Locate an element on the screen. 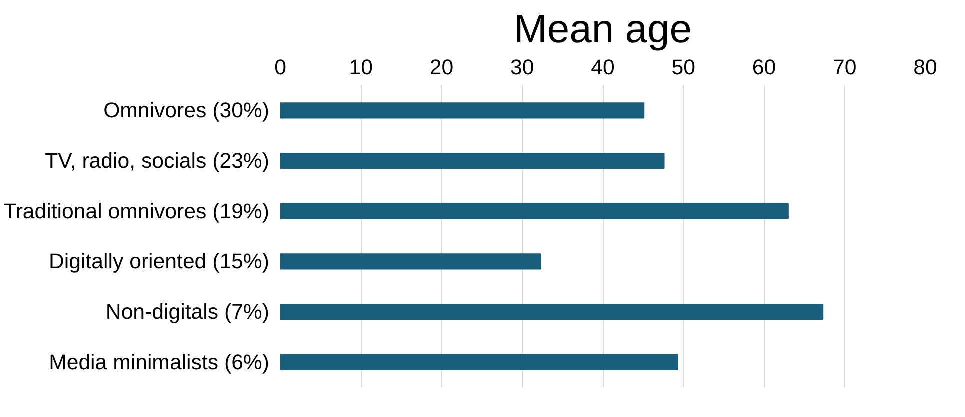 The height and width of the screenshot is (417, 965). chart-title: Mean age is located at coordinates (603, 30).